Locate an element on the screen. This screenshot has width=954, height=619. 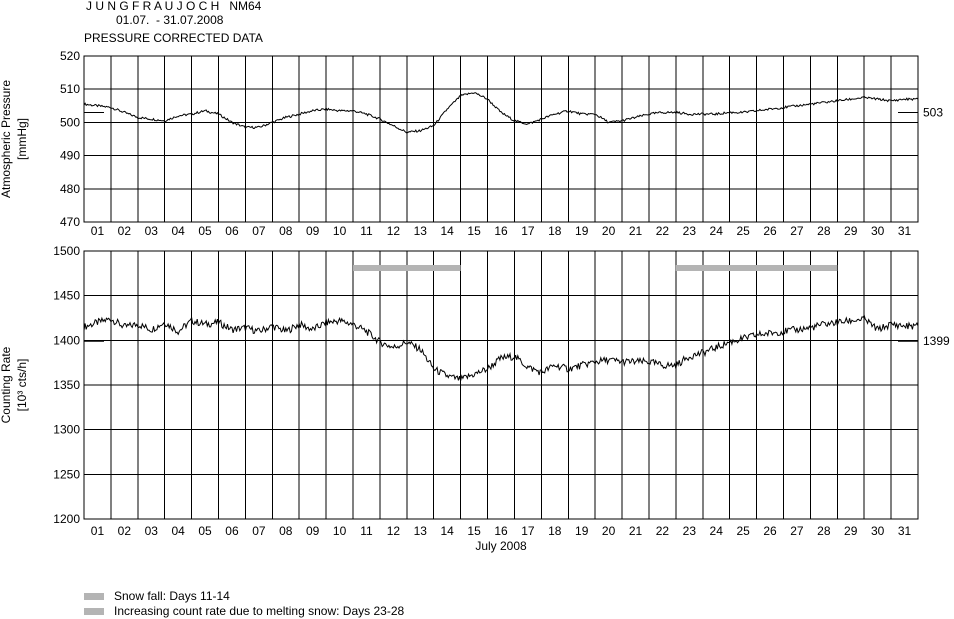
y-tick-label: 1350 is located at coordinates (66, 385).